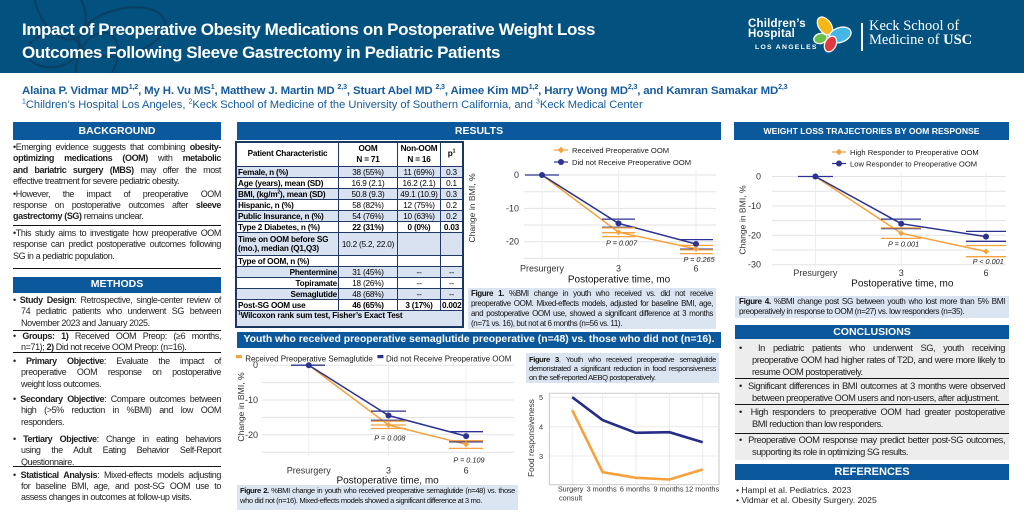 The height and width of the screenshot is (512, 1024). Describe the element at coordinates (541, 397) in the screenshot. I see `svg-text: 5` at that location.